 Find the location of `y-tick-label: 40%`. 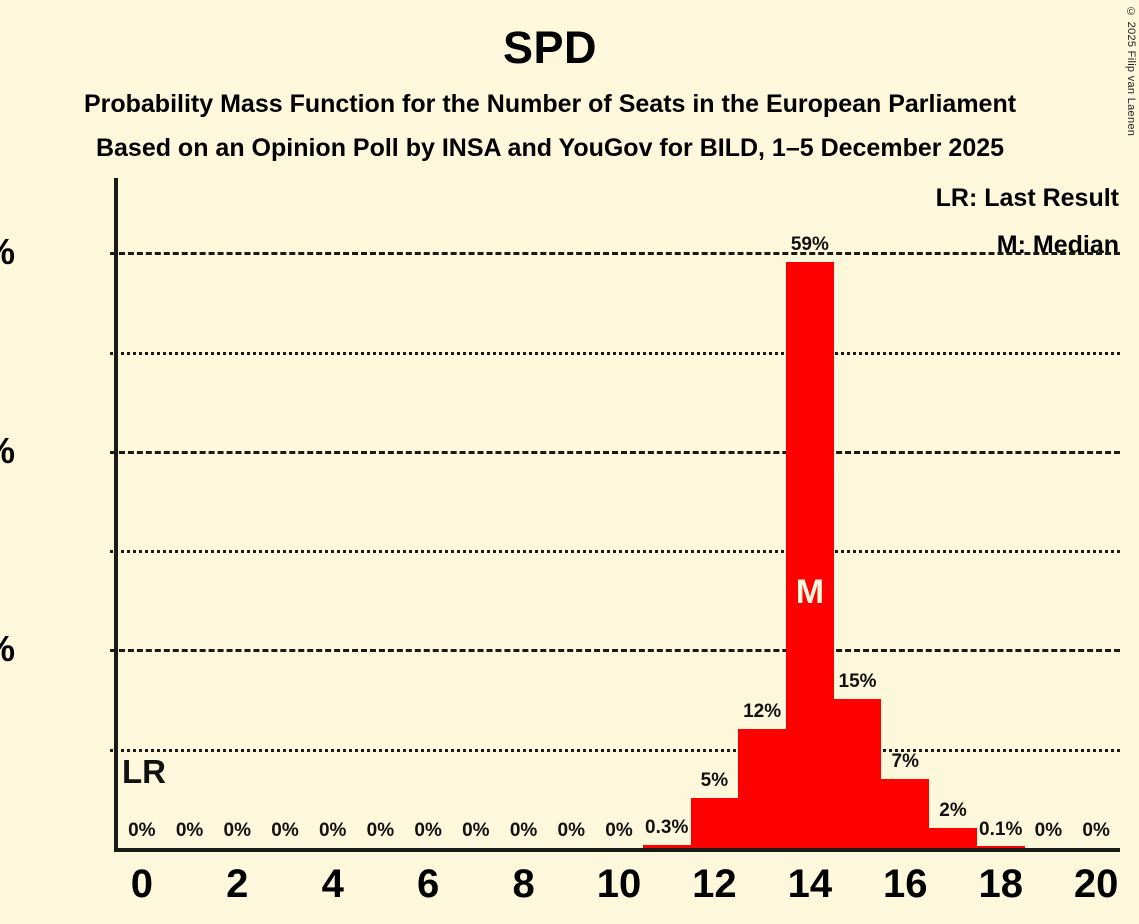

y-tick-label: 40% is located at coordinates (7, 451).